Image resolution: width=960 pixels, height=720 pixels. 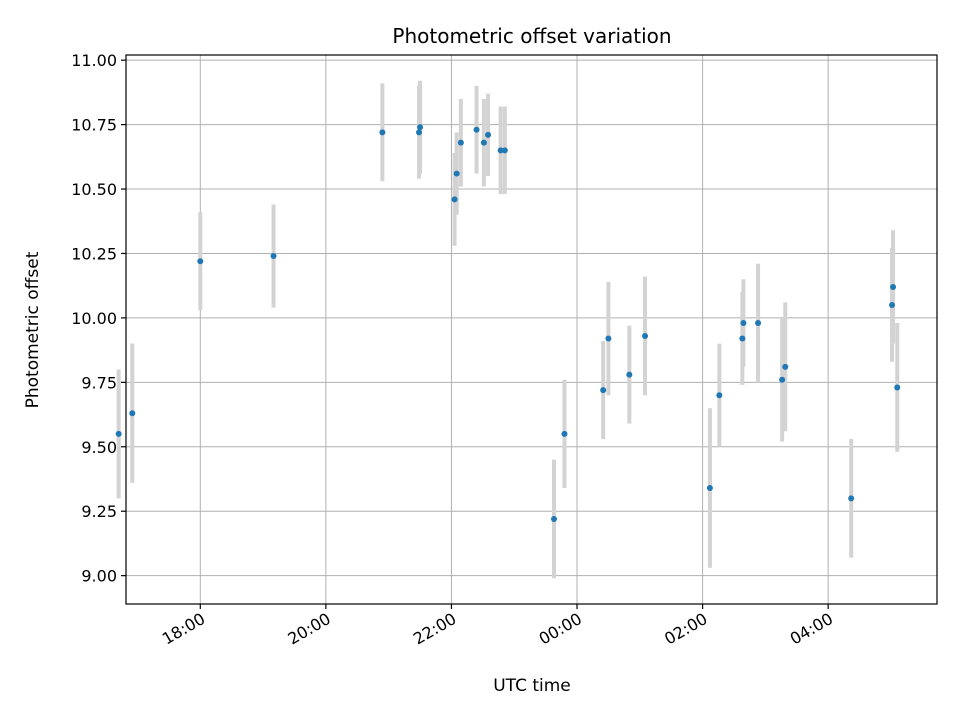 I want to click on y-tick-label: 9.00, so click(x=99, y=576).